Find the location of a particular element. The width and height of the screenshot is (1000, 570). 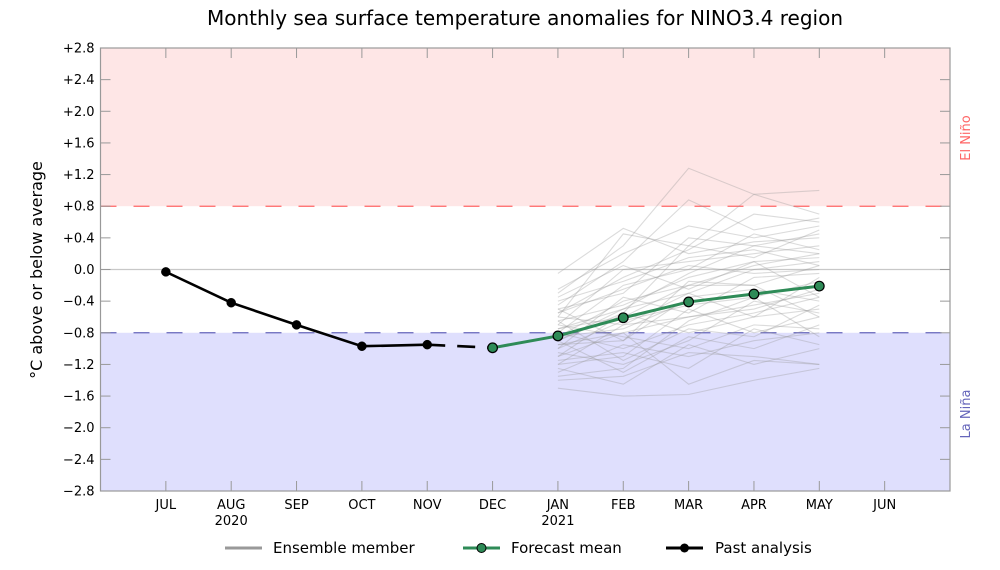

y-tick-label: +0.8 is located at coordinates (79, 207).